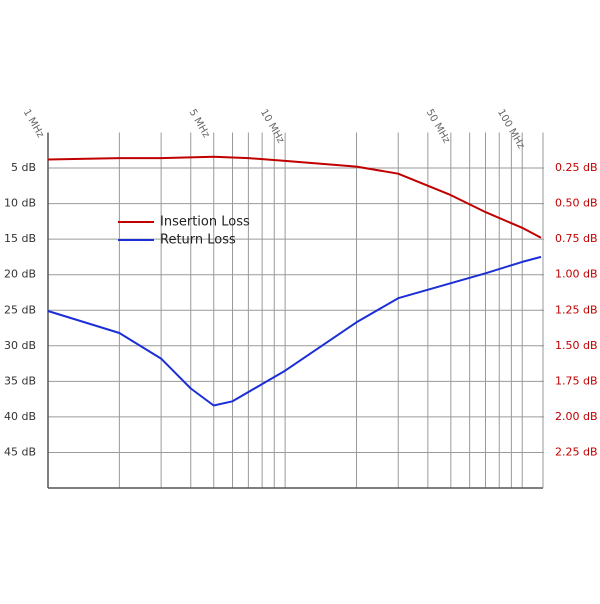  Describe the element at coordinates (576, 309) in the screenshot. I see `y2-tick-label: 1.25 dB` at that location.